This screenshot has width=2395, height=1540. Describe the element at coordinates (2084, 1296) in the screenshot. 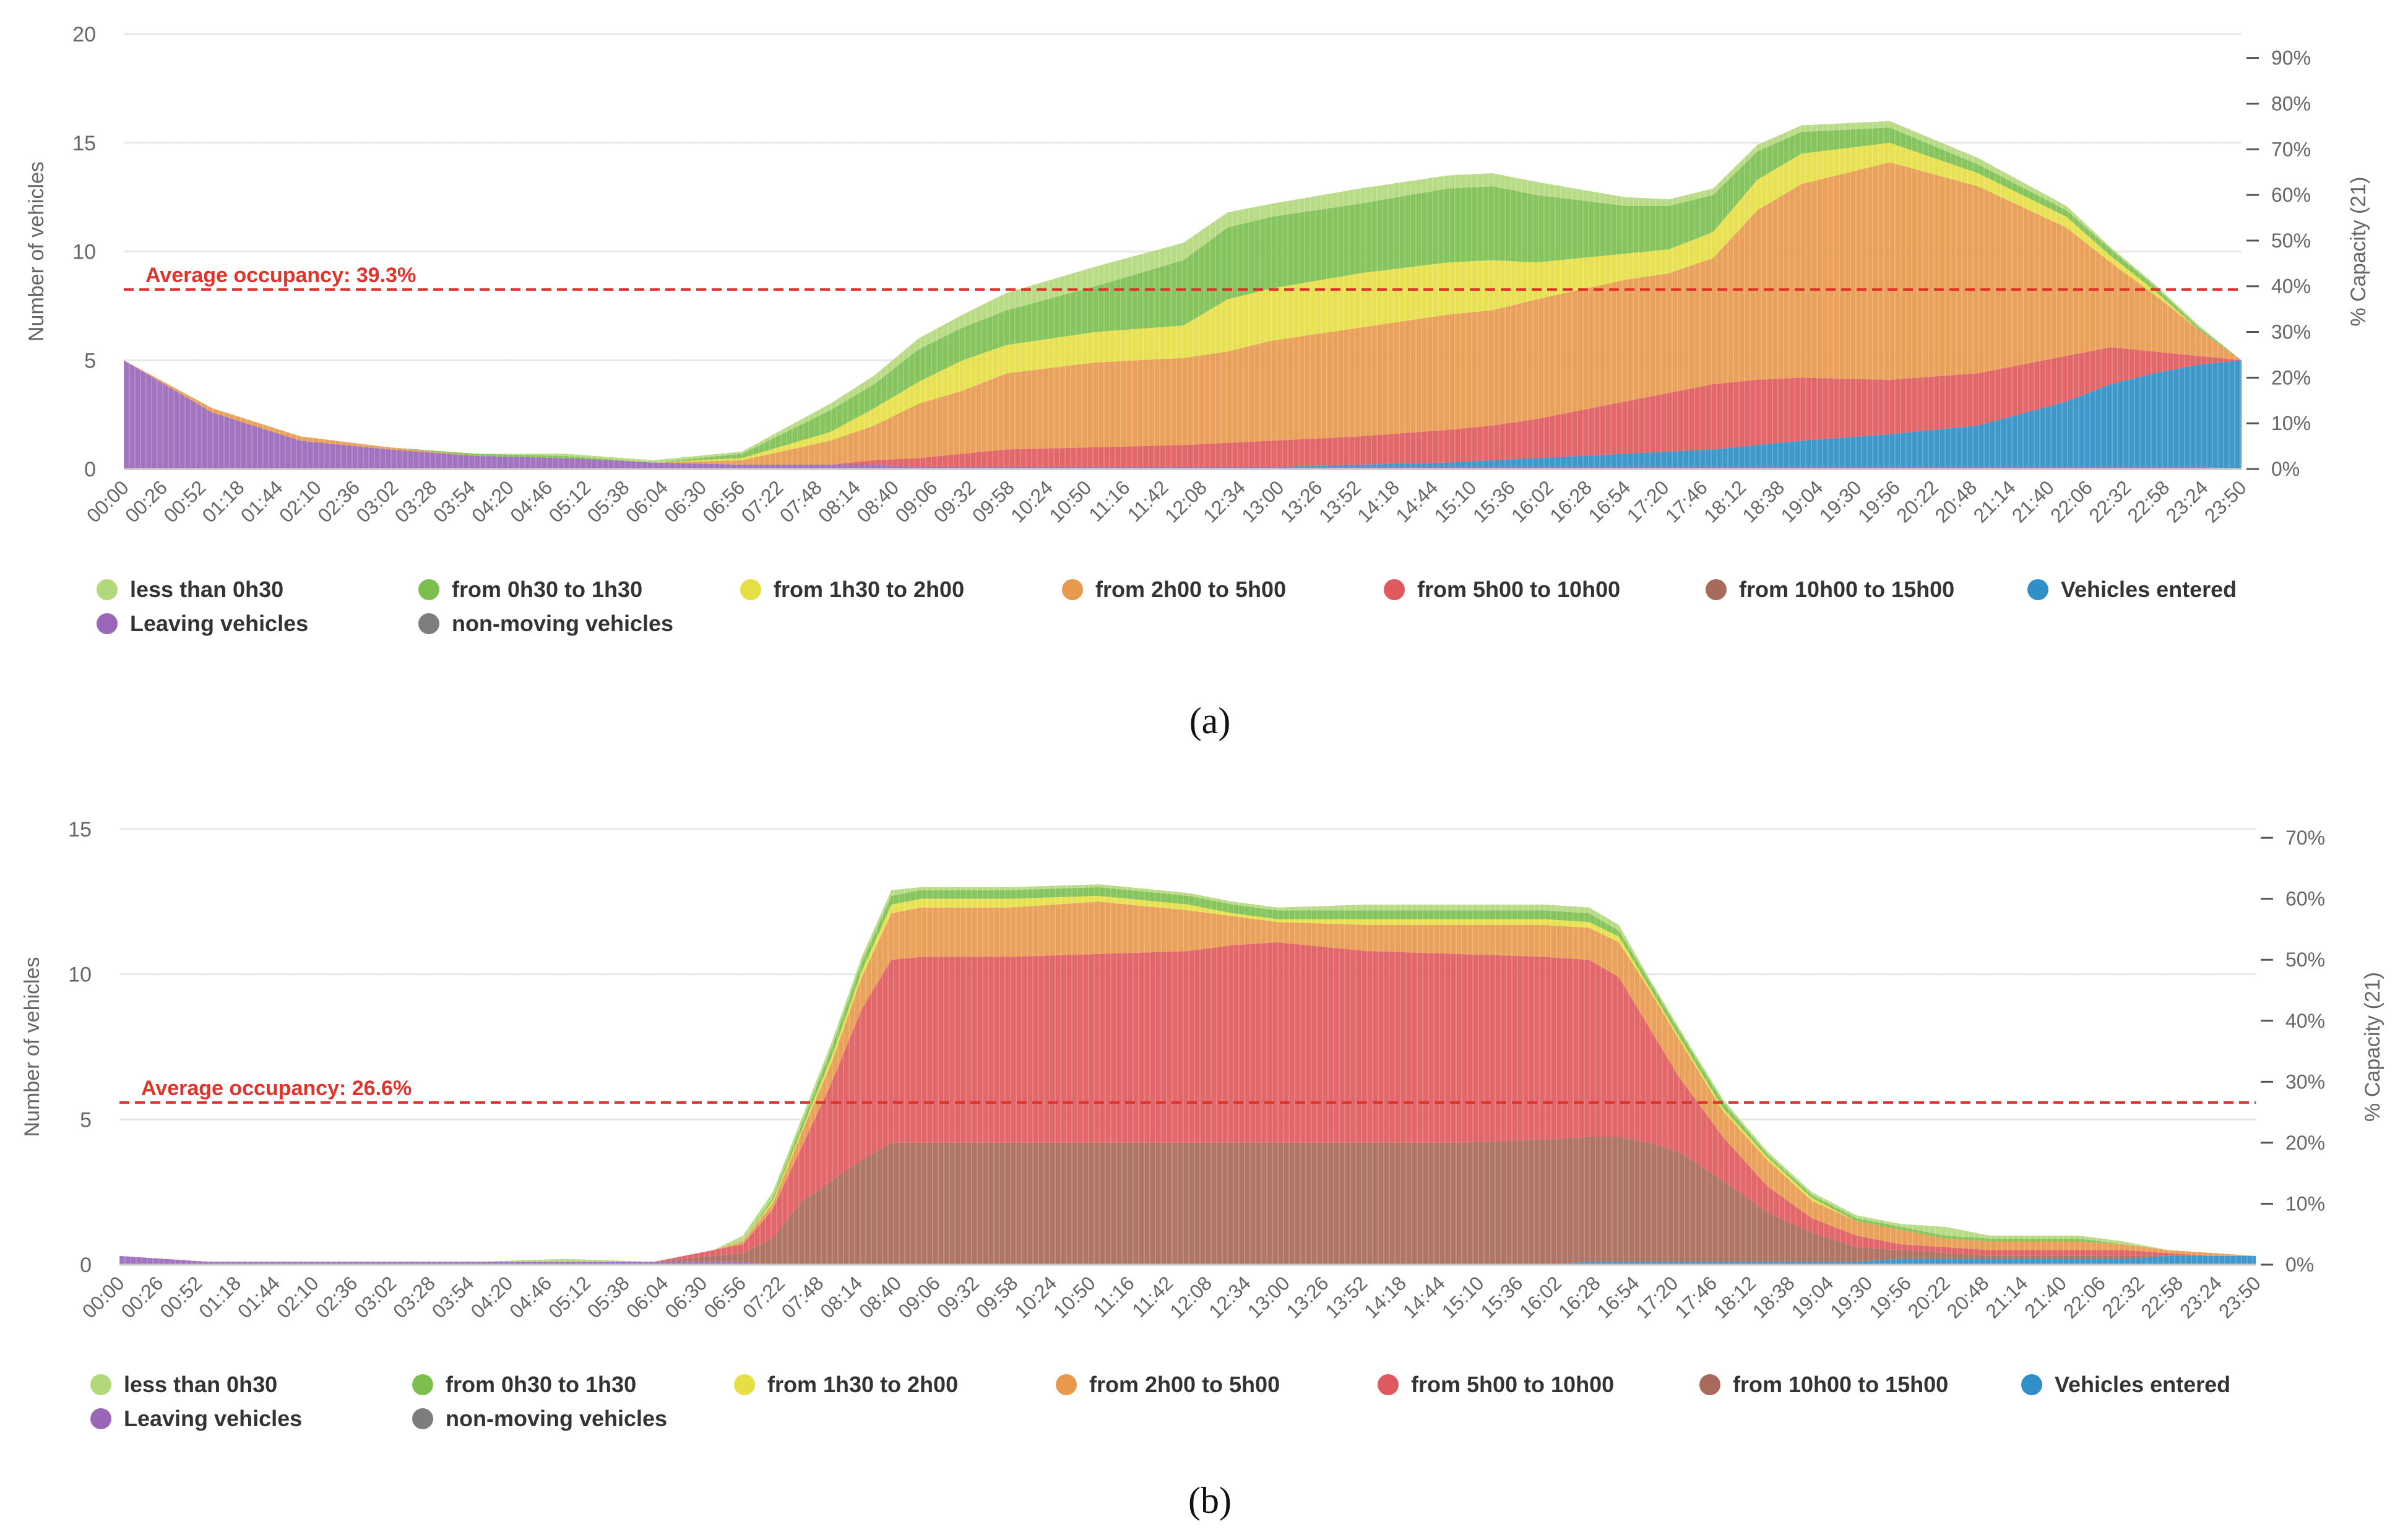

I see `x-tick-label: 22:06` at that location.